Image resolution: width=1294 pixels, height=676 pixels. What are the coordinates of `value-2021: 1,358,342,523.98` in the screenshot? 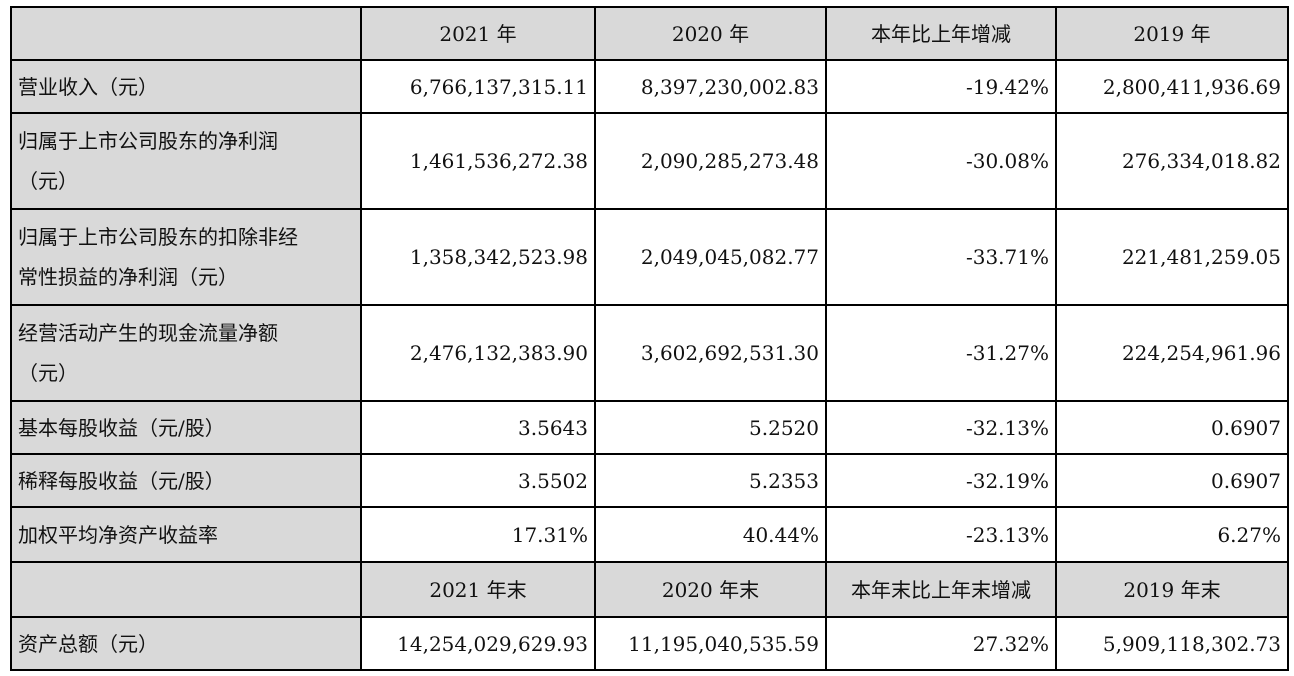 It's located at (478, 257).